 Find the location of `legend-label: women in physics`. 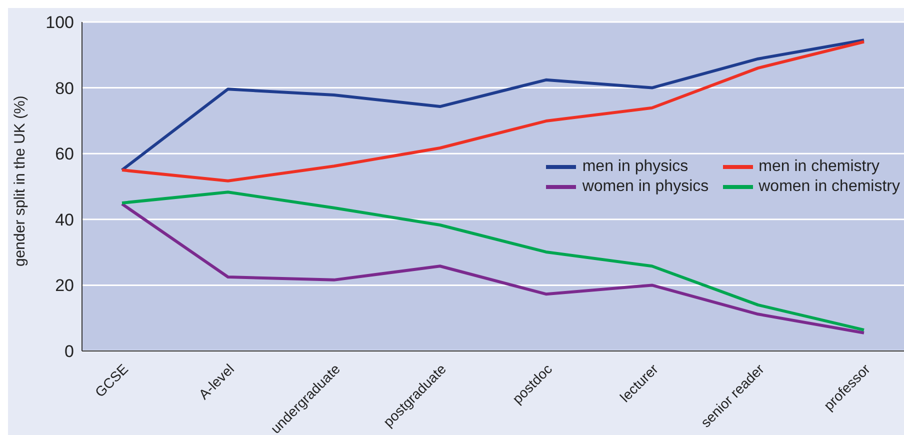

legend-label: women in physics is located at coordinates (645, 187).